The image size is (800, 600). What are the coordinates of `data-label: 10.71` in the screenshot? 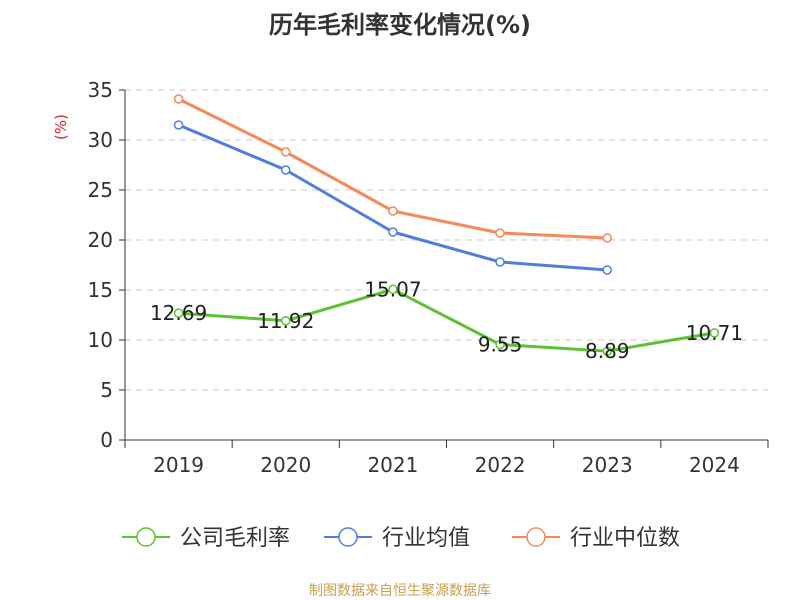 It's located at (714, 333).